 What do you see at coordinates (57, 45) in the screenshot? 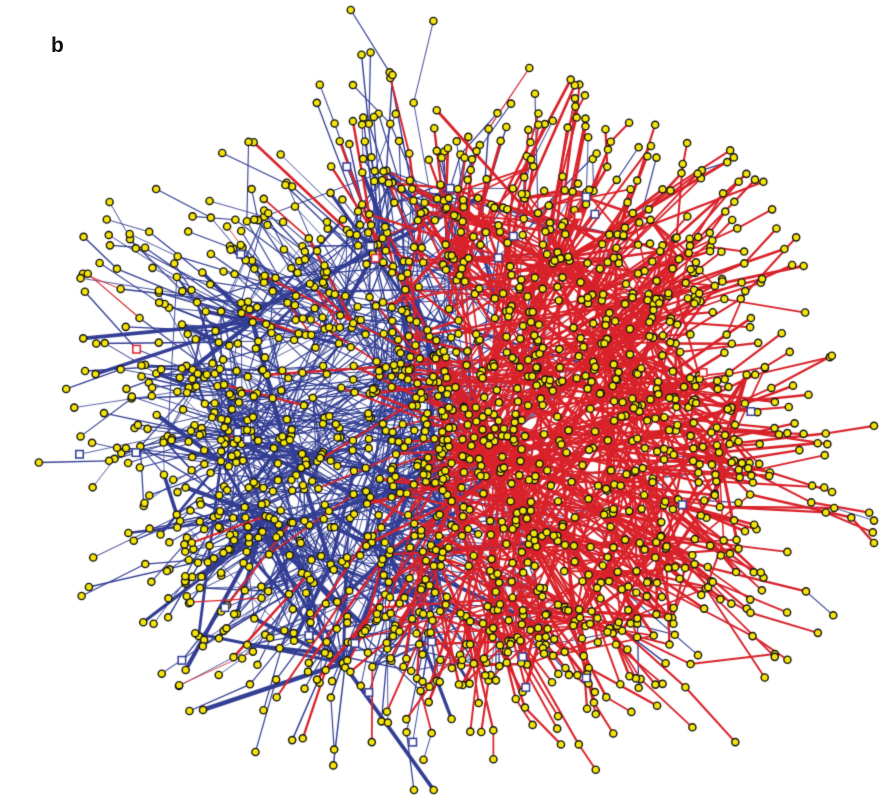
I see `panel-label: b` at bounding box center [57, 45].